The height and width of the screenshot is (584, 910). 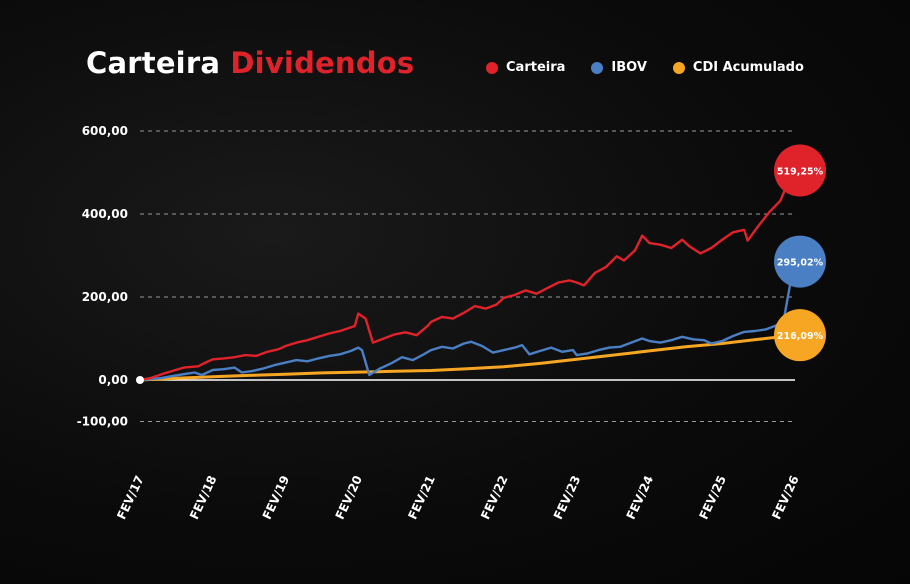 I want to click on legend-item-ibov: IBOV, so click(x=619, y=67).